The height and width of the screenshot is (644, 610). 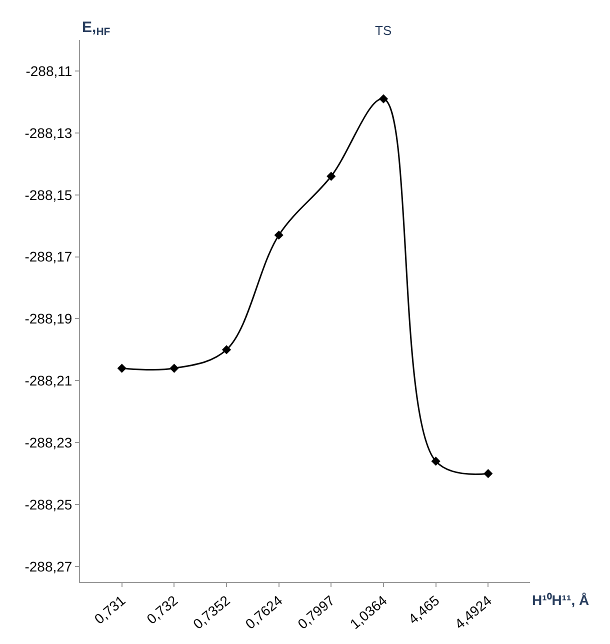 What do you see at coordinates (561, 600) in the screenshot?
I see `x-axis-title: H¹⁰H¹¹, Å` at bounding box center [561, 600].